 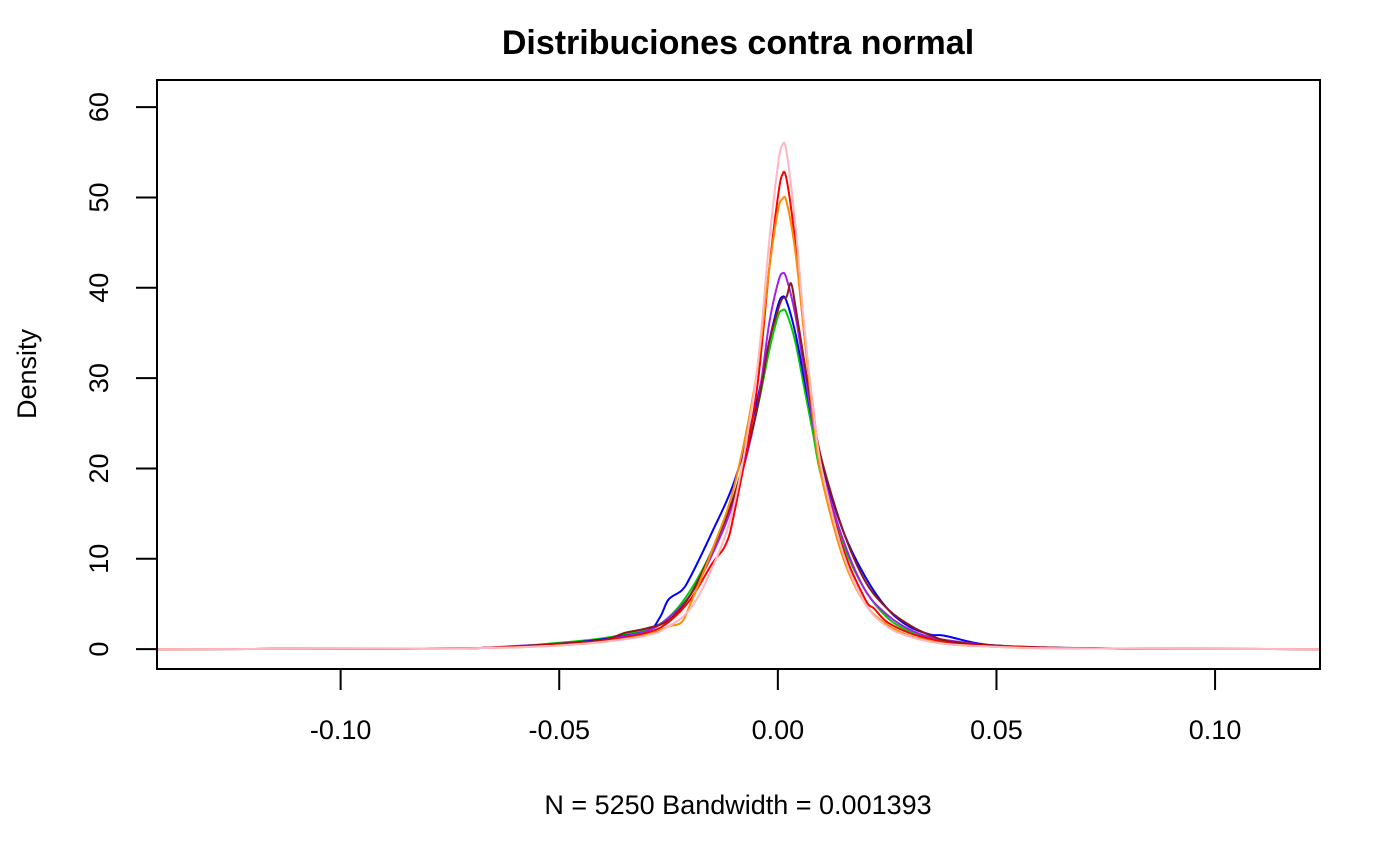 What do you see at coordinates (996, 730) in the screenshot?
I see `x-tick-label: 0.05` at bounding box center [996, 730].